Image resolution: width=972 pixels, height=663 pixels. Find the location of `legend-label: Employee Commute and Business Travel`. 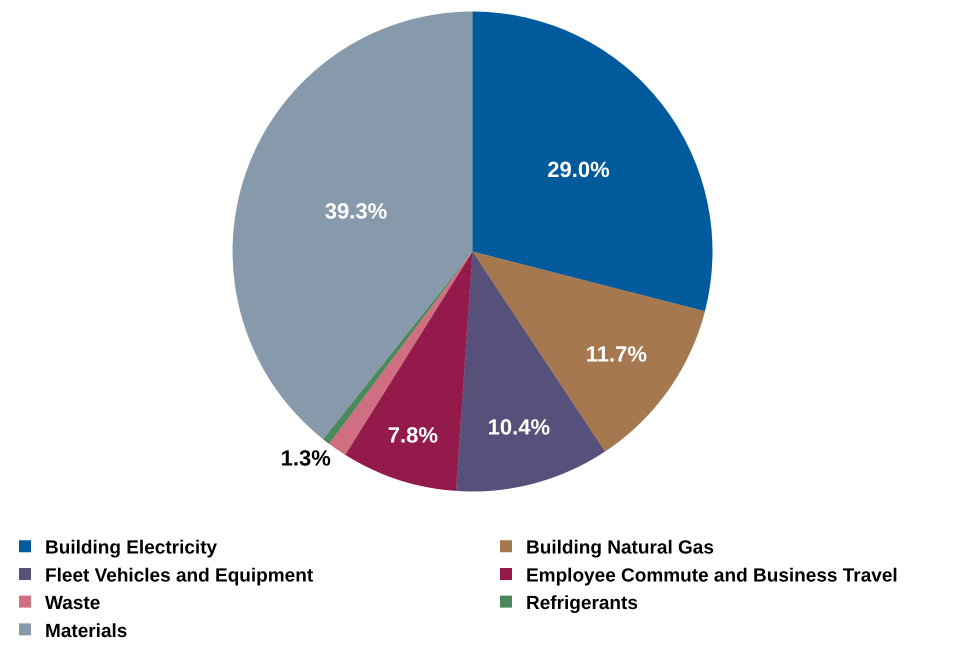

legend-label: Employee Commute and Business Travel is located at coordinates (712, 575).